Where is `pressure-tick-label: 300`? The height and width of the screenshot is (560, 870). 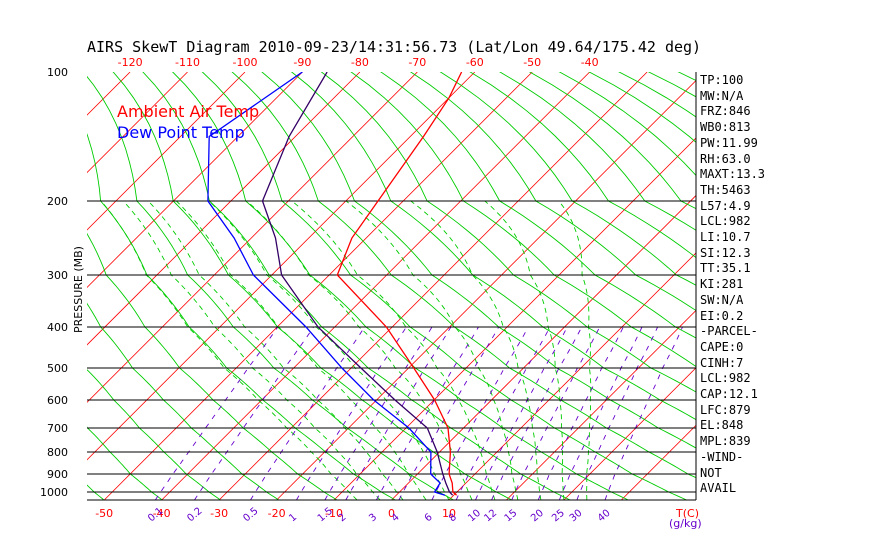
pressure-tick-label: 300 is located at coordinates (57, 275).